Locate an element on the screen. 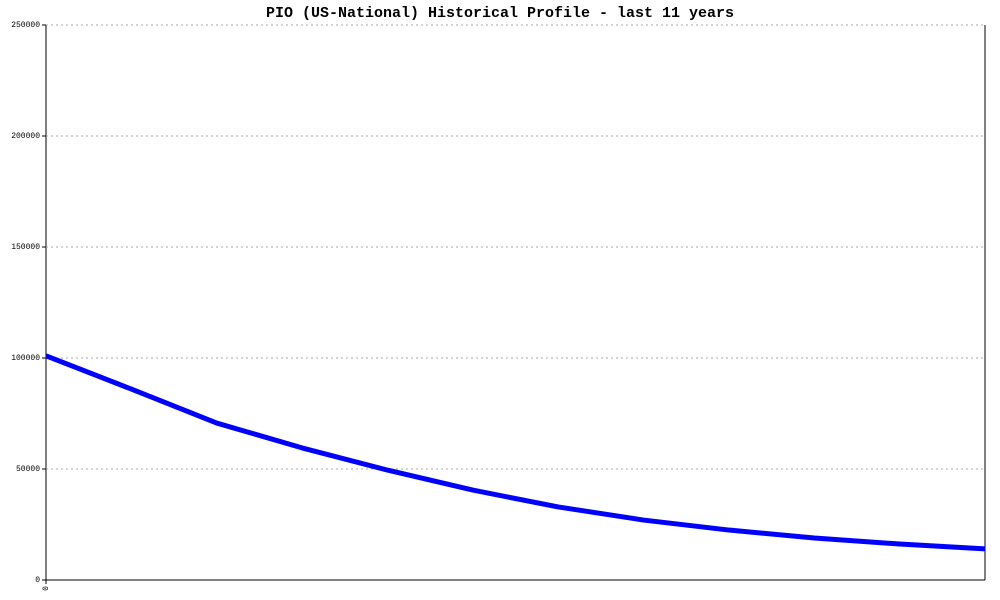 Image resolution: width=1000 pixels, height=600 pixels. y-tick-label: 200000 is located at coordinates (25, 136).